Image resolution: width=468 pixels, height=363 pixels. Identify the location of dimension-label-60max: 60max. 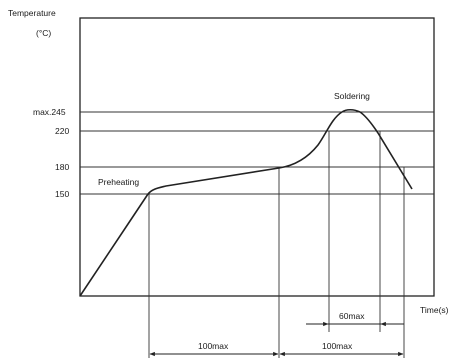
(352, 316).